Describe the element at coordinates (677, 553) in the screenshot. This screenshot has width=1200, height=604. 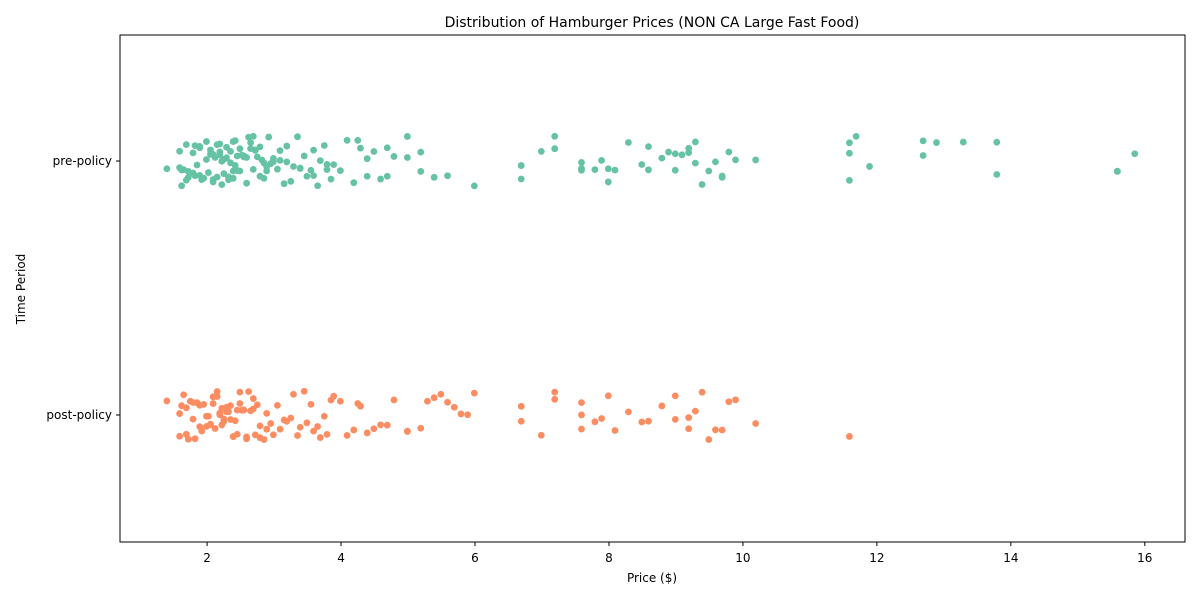
I see `x-axis: 2 4 6 8 10 12 14 16` at that location.